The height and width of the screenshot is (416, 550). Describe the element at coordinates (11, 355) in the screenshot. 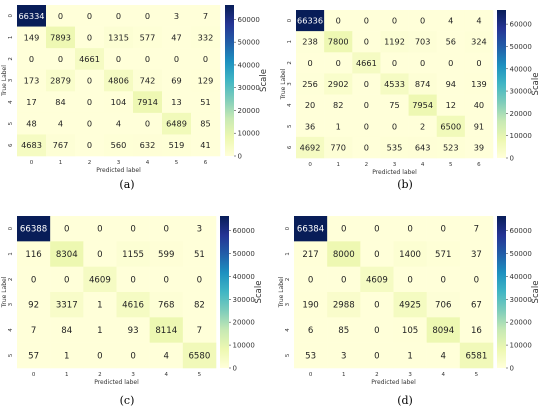

I see `y-tick-label: 5` at that location.